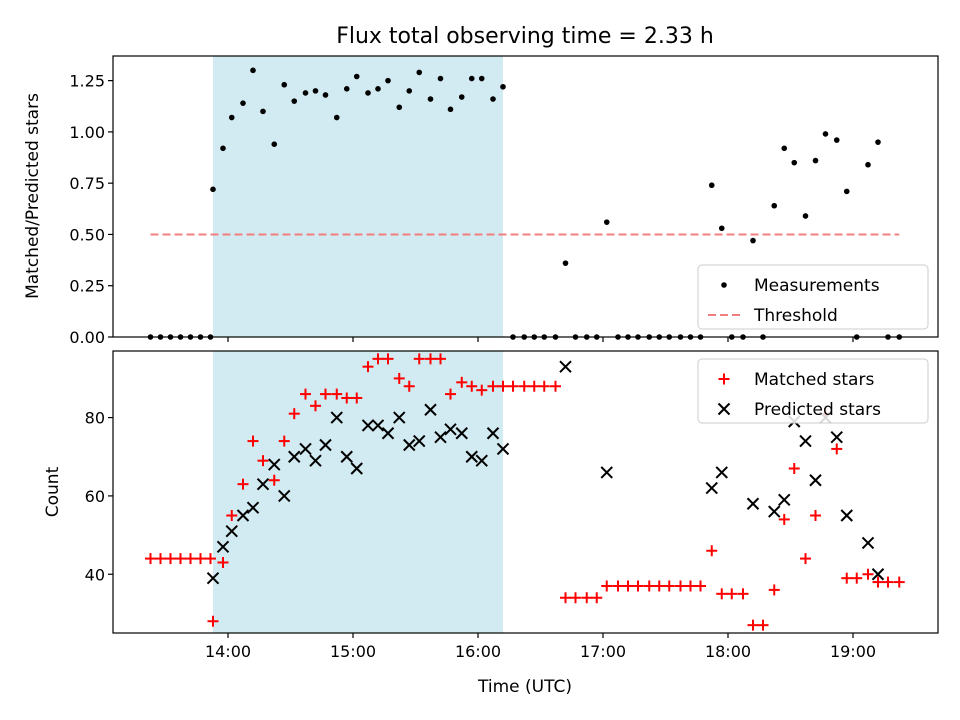 The width and height of the screenshot is (960, 720). What do you see at coordinates (87, 234) in the screenshot?
I see `y-tick-label: 0.50` at bounding box center [87, 234].